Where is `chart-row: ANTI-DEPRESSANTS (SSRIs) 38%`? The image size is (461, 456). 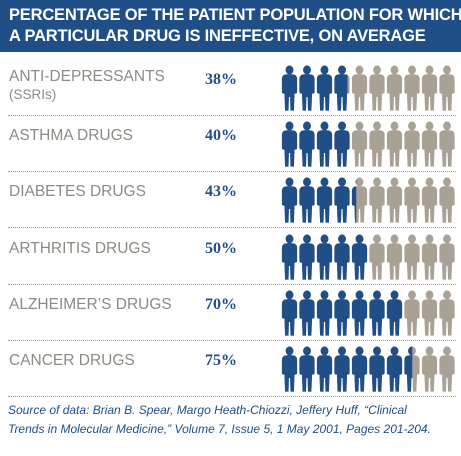
chart-row: ANTI-DEPRESSANTS (SSRIs) 38% is located at coordinates (230, 90).